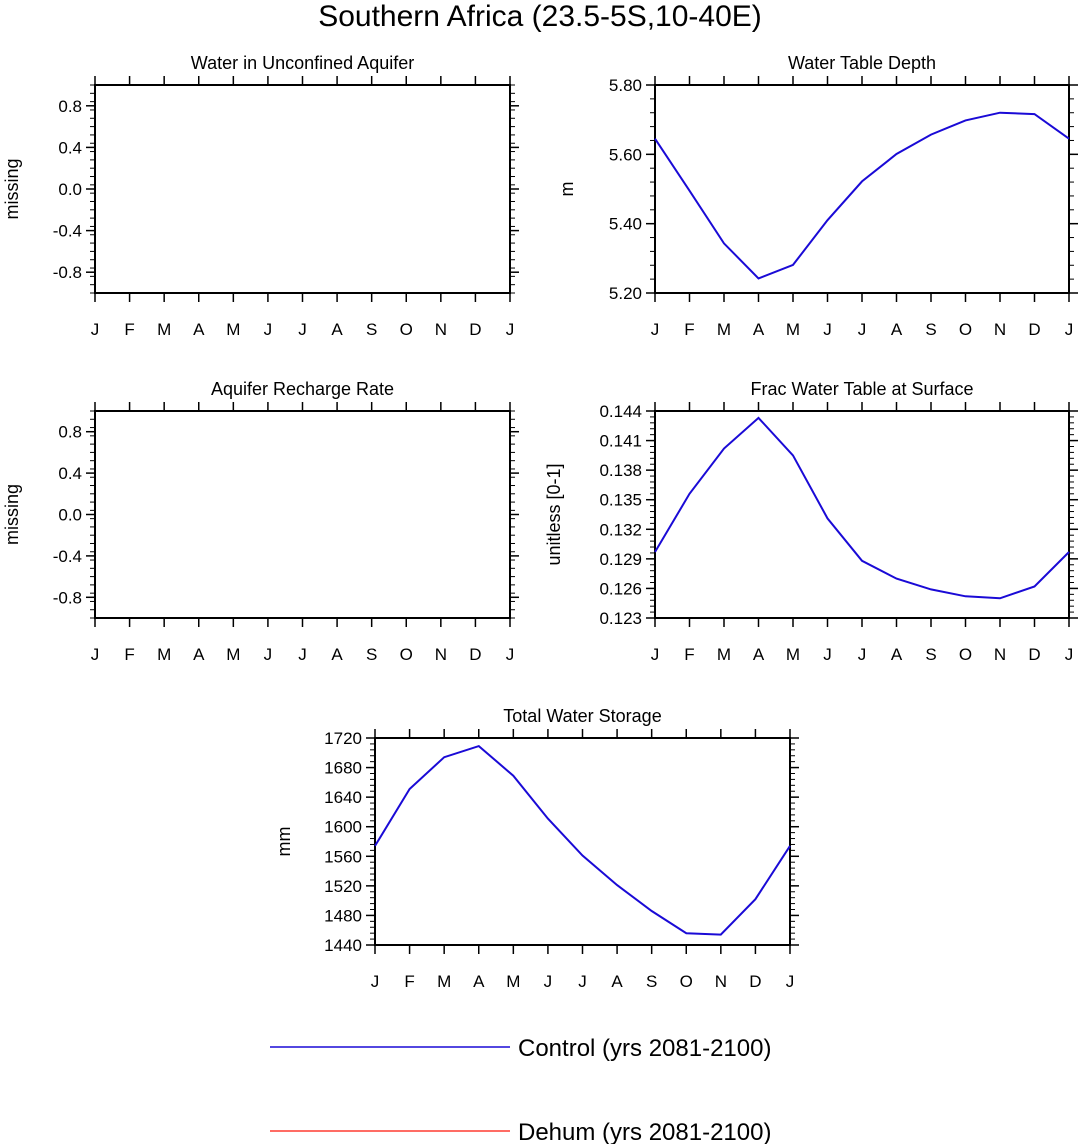 This screenshot has width=1081, height=1144. Describe the element at coordinates (1000, 329) in the screenshot. I see `water-table-depth-xtick-label: N` at that location.